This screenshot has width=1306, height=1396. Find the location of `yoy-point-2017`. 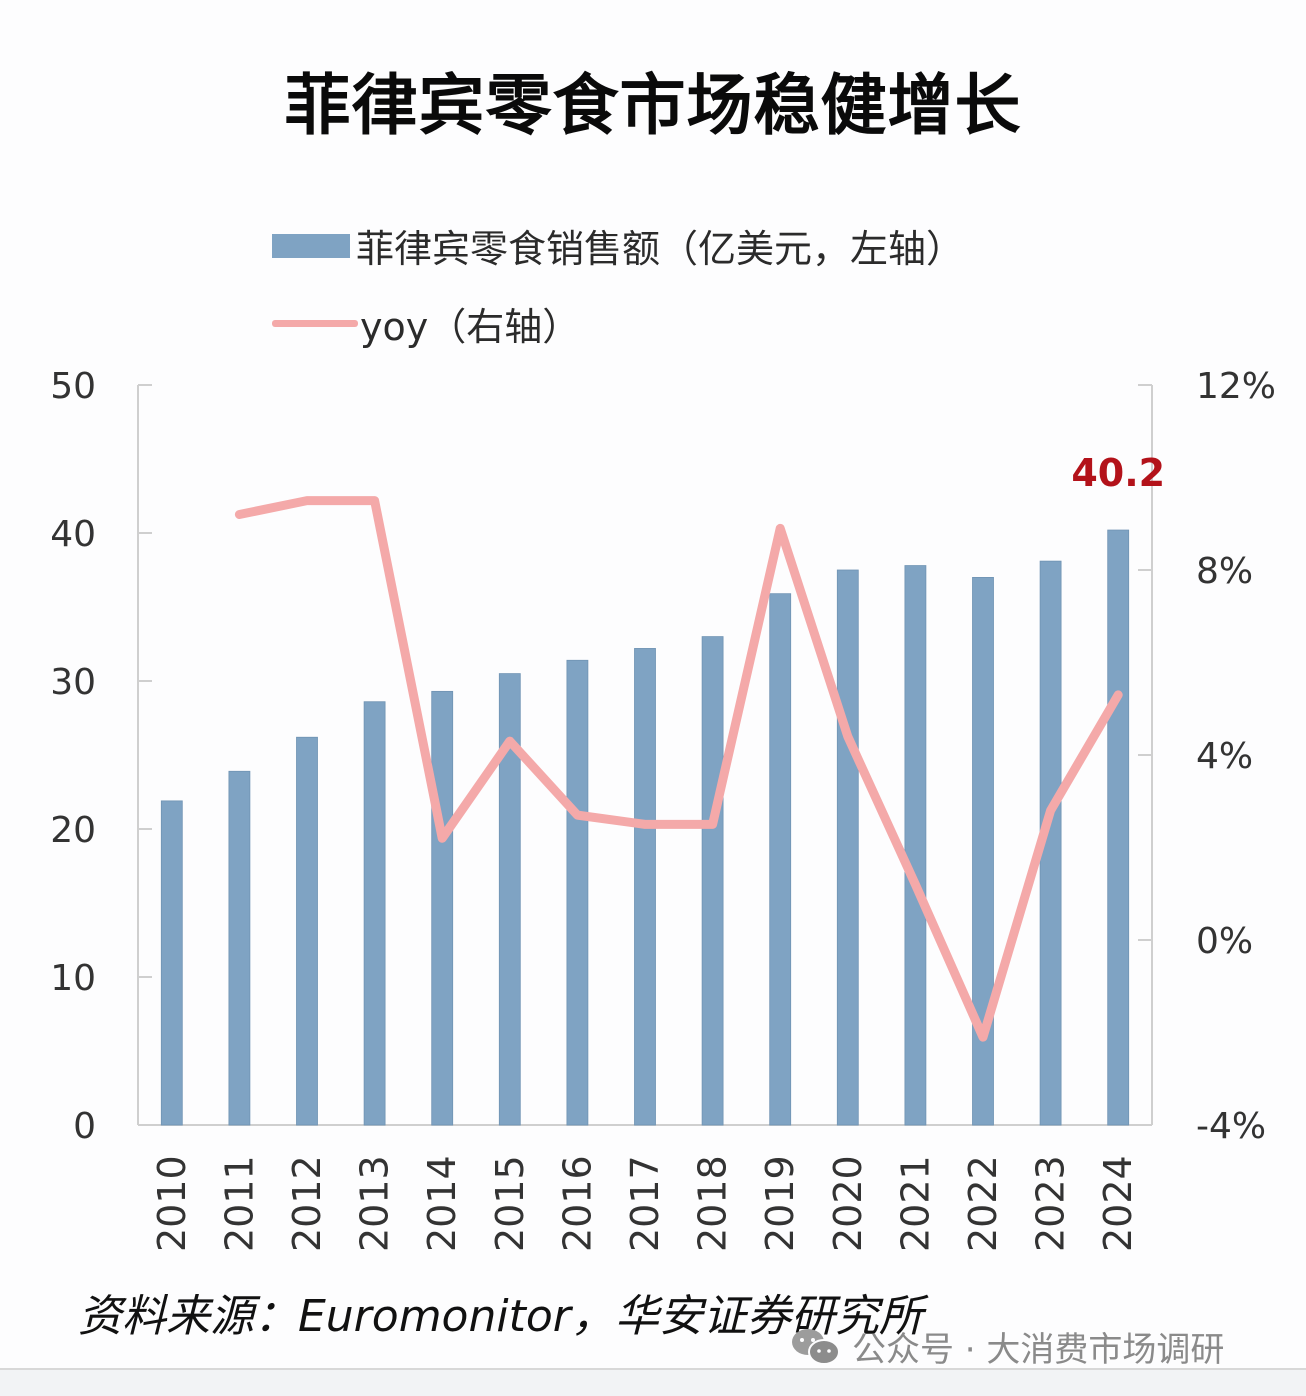

yoy-point-2017 is located at coordinates (645, 824).